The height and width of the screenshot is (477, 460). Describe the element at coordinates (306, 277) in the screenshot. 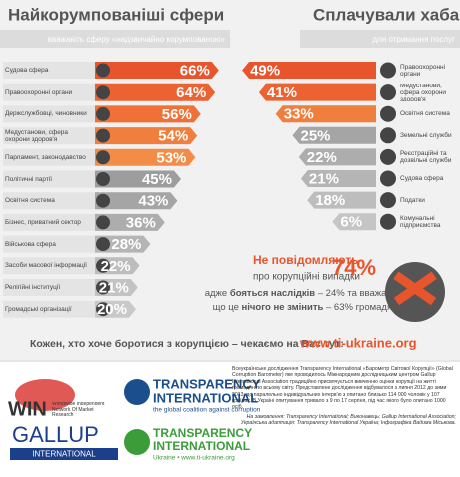

I see `callout-text: про корупційні випадки` at that location.